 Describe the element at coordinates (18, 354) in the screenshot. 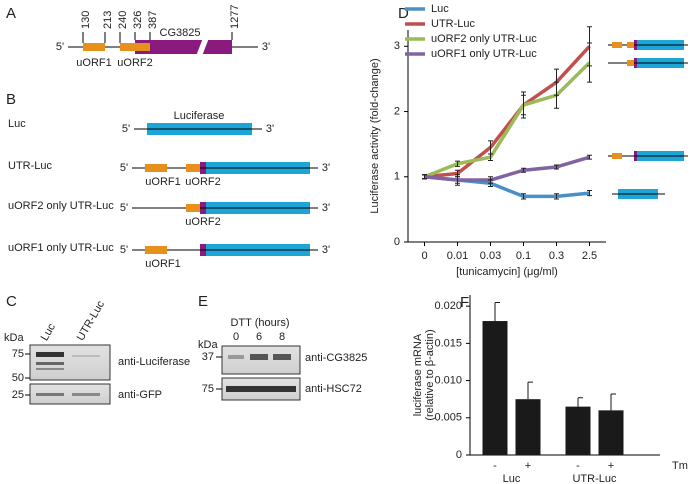

I see `marker: 75` at that location.